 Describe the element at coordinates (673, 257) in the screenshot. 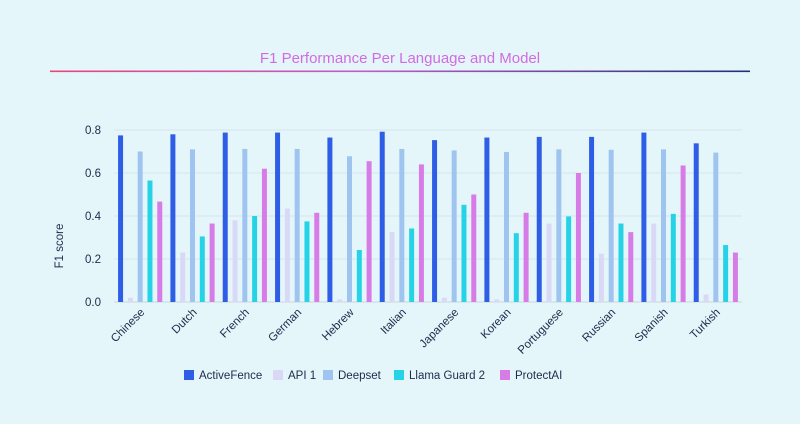

I see `bar-llama-guard-2-spanish` at that location.